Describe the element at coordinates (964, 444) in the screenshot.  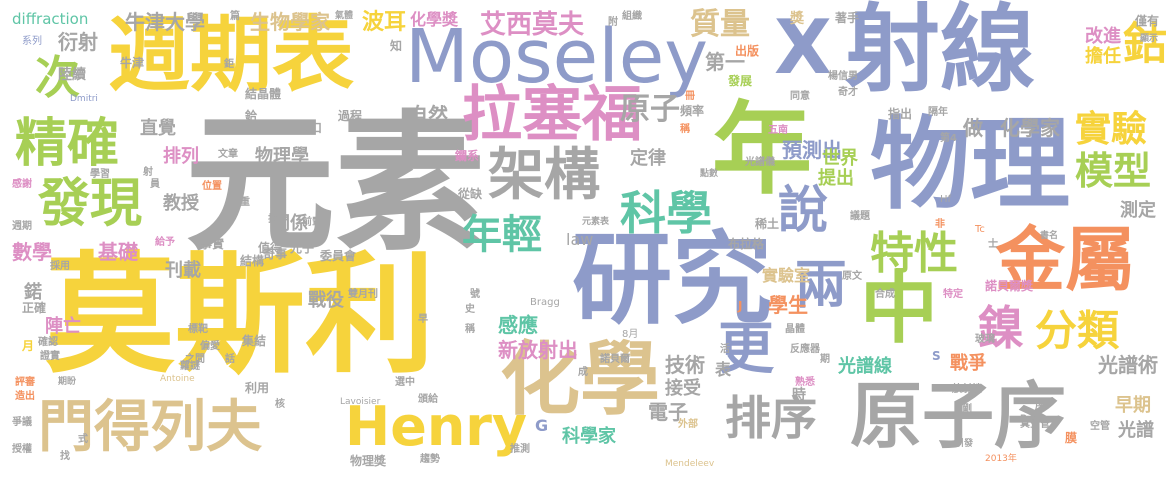
I see `word: 引發` at that location.